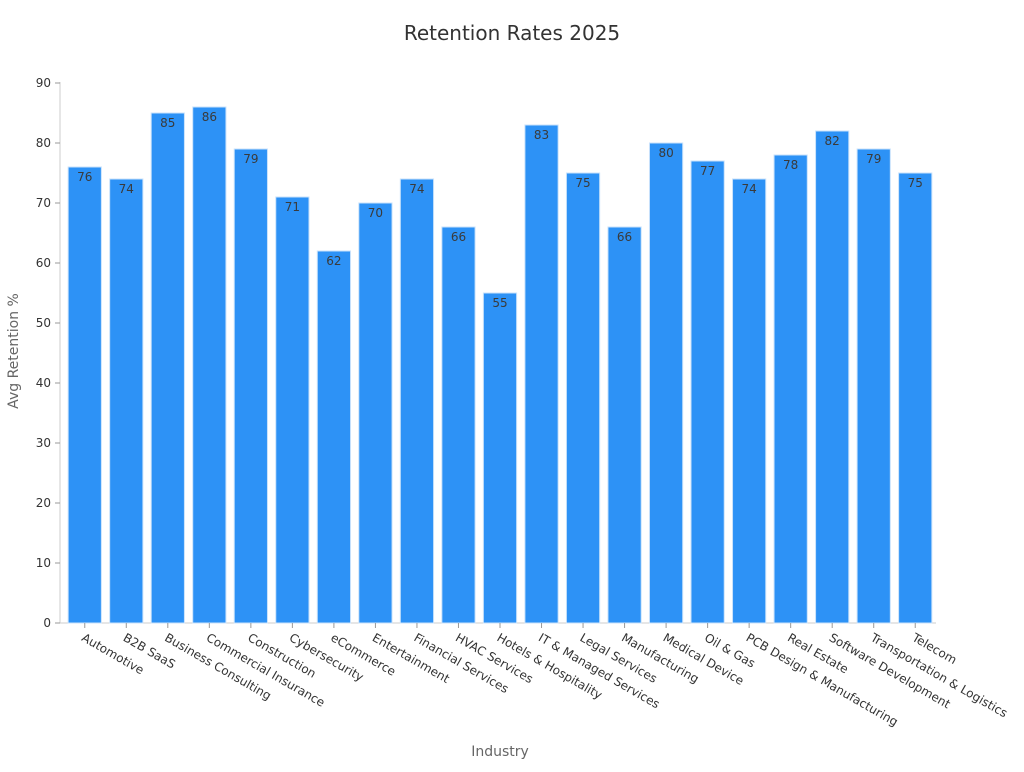 This screenshot has height=772, width=1024. I want to click on y-axis-title: Avg Retention %, so click(14, 351).